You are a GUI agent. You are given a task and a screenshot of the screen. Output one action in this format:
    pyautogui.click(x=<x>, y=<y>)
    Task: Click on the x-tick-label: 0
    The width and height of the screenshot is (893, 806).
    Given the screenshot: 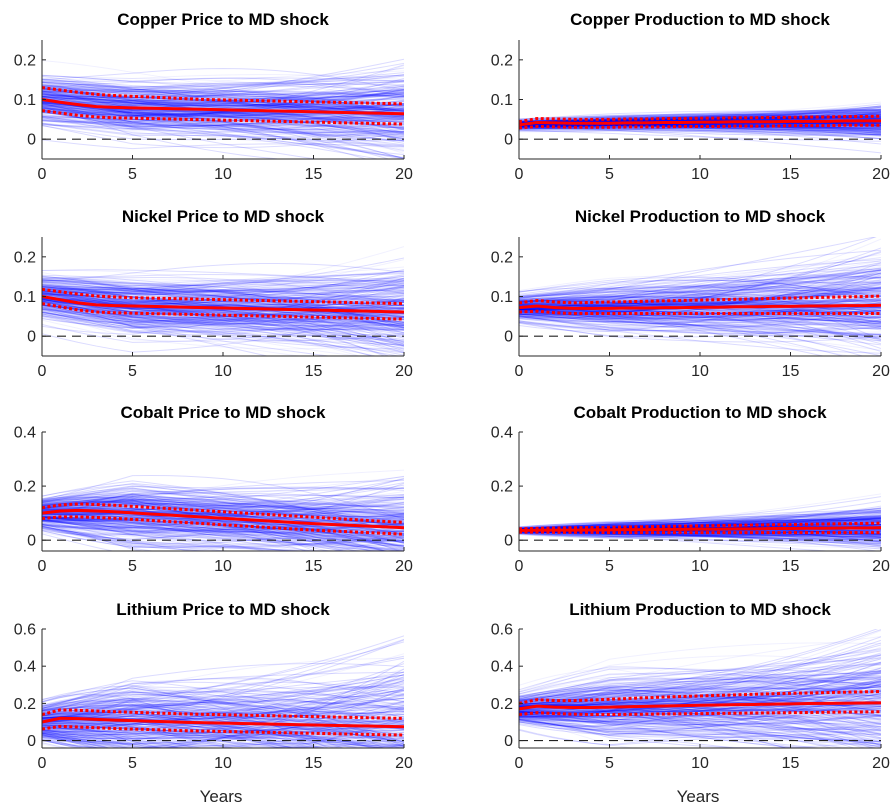 What is the action you would take?
    pyautogui.click(x=519, y=763)
    